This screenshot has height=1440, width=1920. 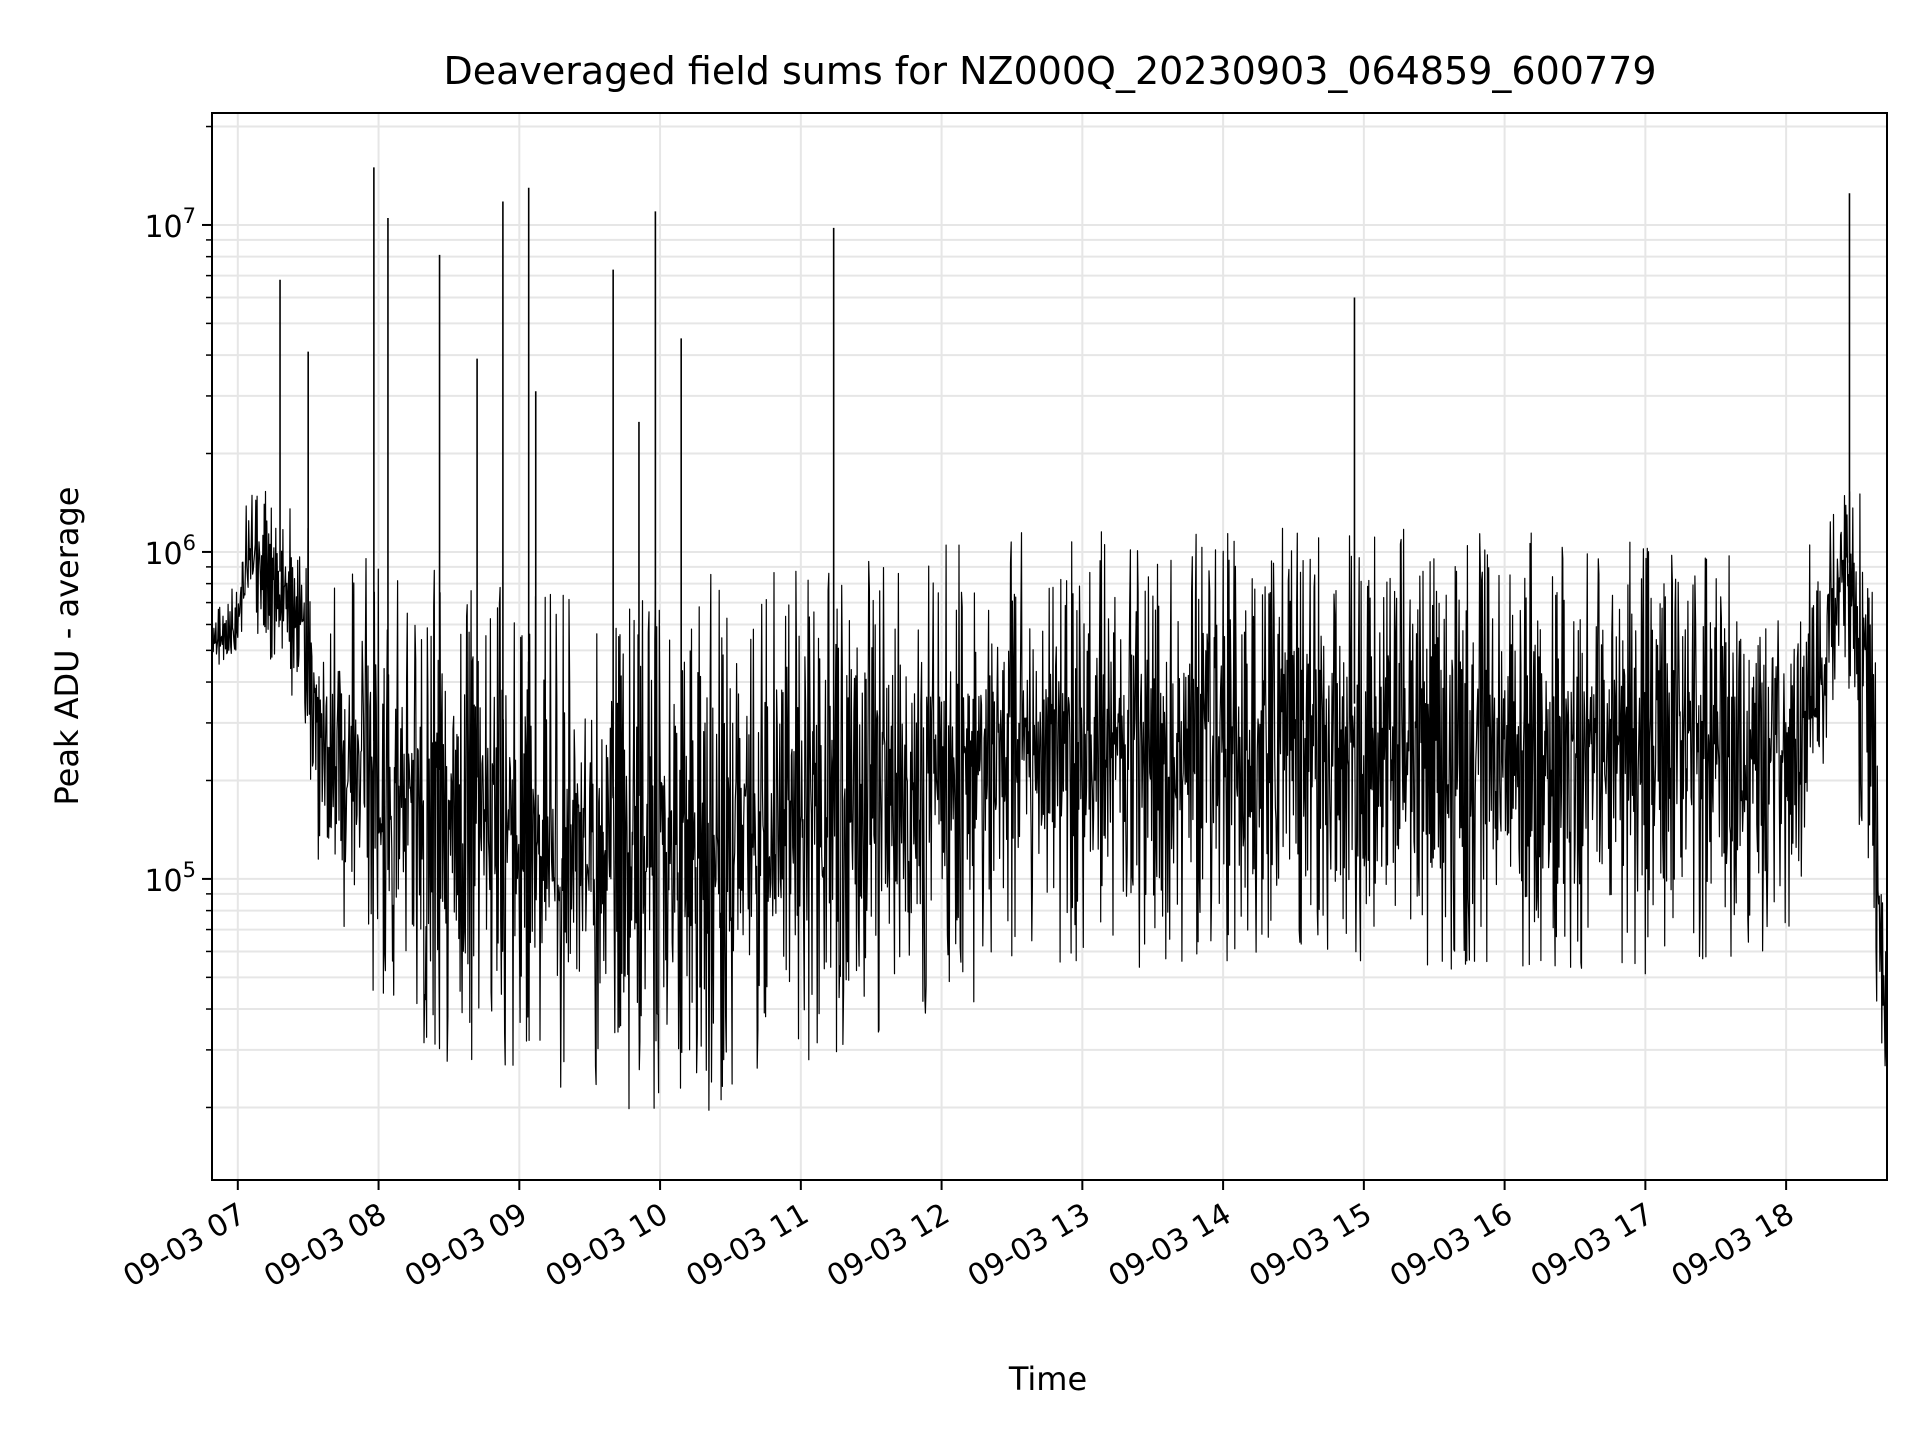 I want to click on x-tick-label: 09-03 07, so click(x=184, y=1246).